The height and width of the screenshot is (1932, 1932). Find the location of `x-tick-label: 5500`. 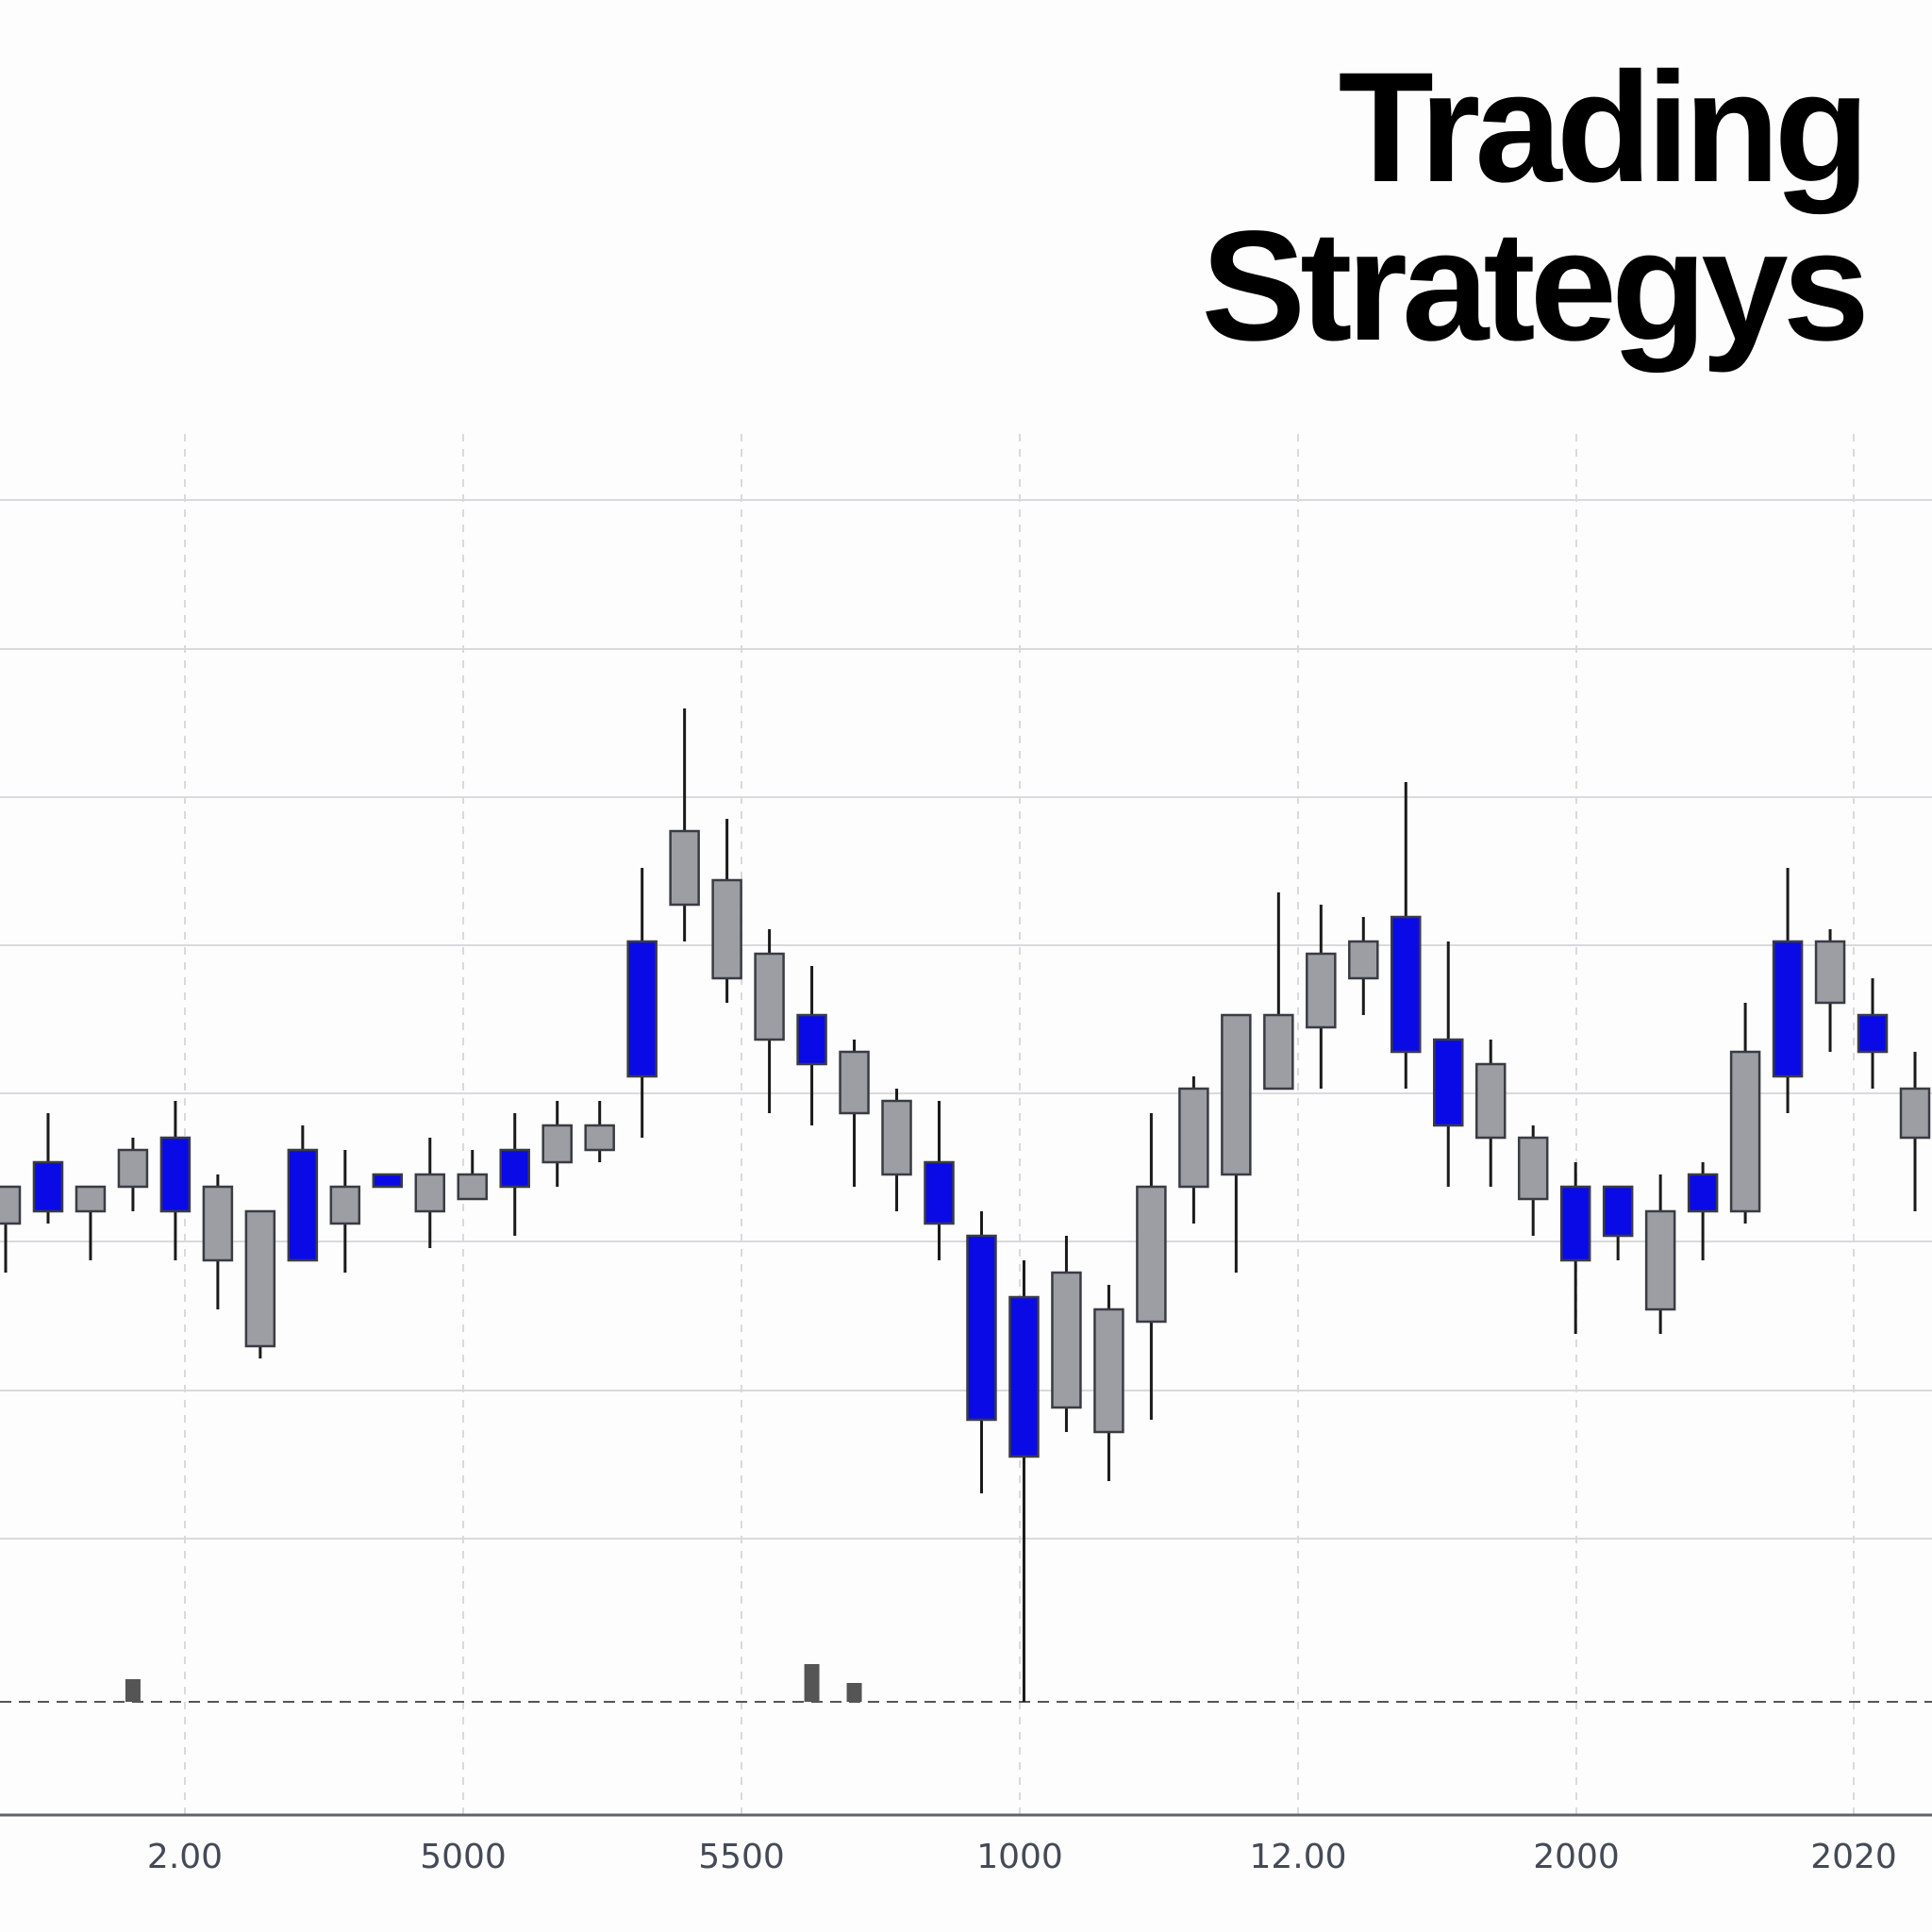

x-tick-label: 5500 is located at coordinates (741, 1857).